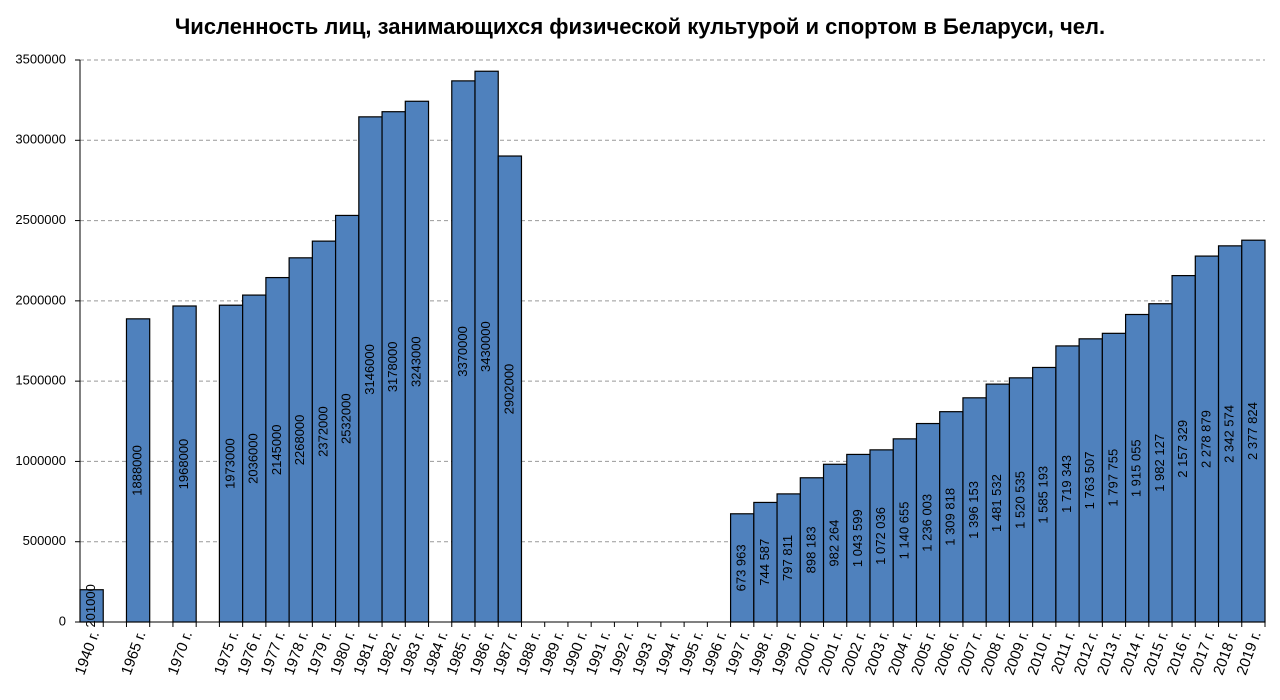  I want to click on value-label: 1888000, so click(137, 470).